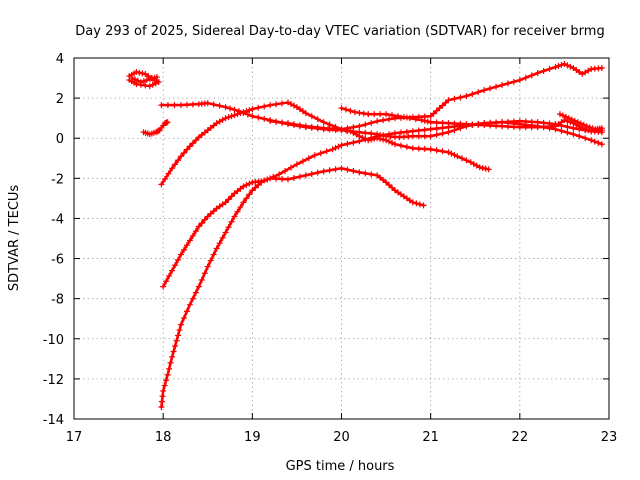 The image size is (640, 480). Describe the element at coordinates (57, 300) in the screenshot. I see `y-tick-label: -8` at that location.